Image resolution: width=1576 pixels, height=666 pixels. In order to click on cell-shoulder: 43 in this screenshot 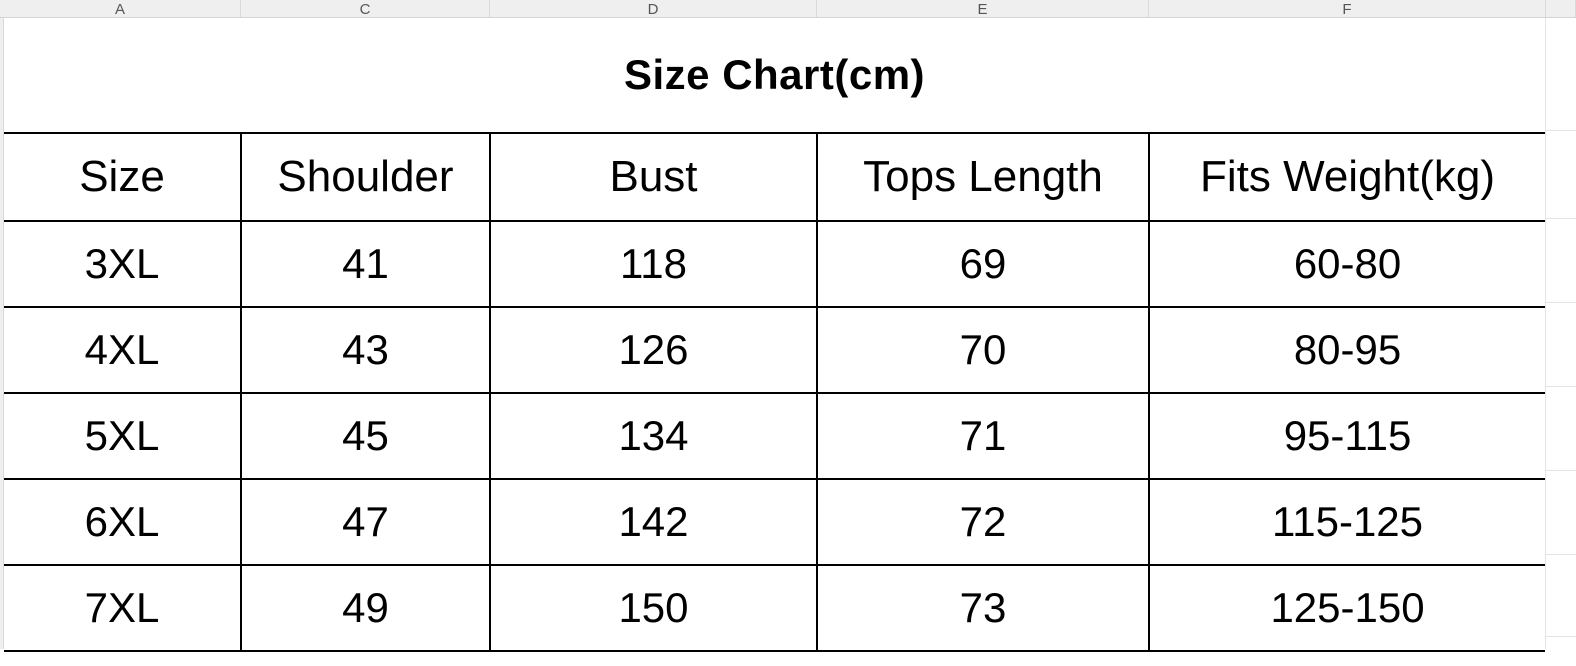, I will do `click(365, 350)`.